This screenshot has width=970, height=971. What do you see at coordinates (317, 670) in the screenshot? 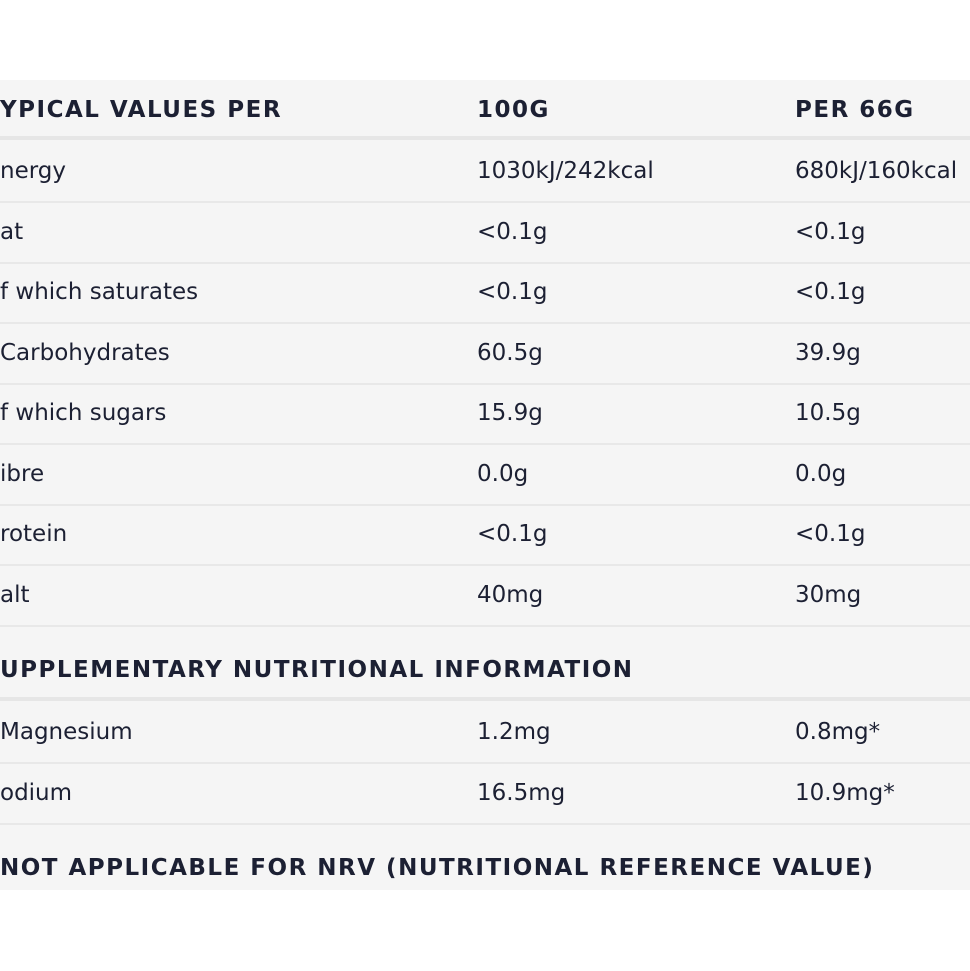
I see `section-title: UPPLEMENTARY NUTRITIONAL INFORMATION` at bounding box center [317, 670].